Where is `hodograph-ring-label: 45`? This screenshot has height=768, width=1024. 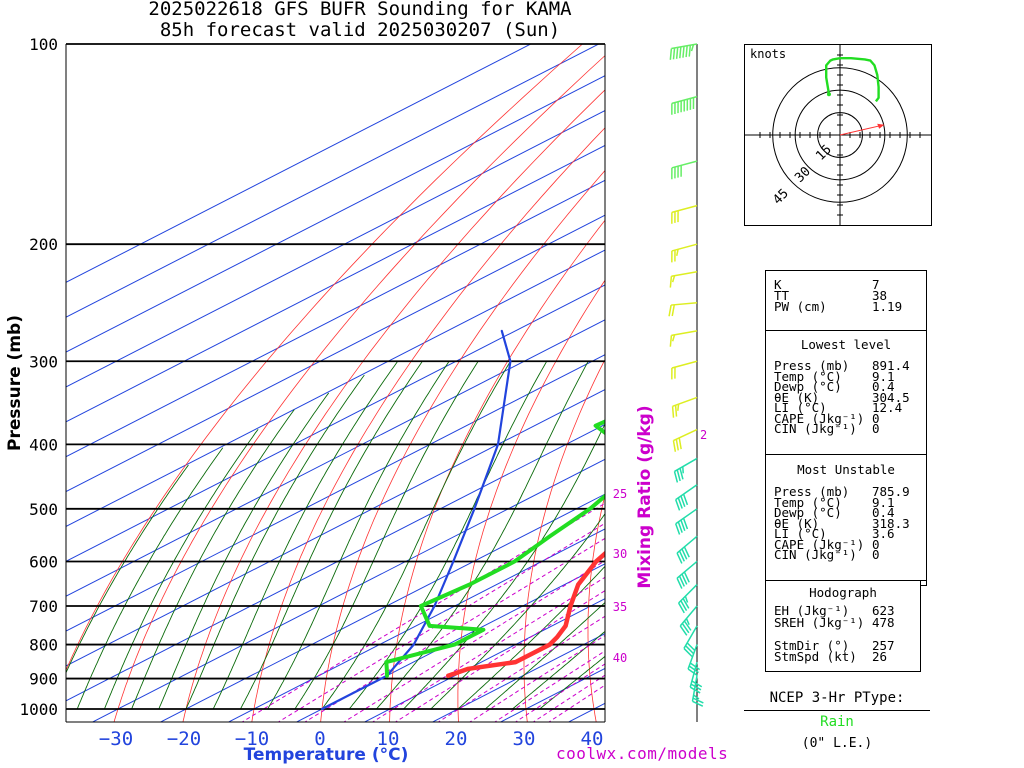
hodograph-ring-label: 45 is located at coordinates (781, 197).